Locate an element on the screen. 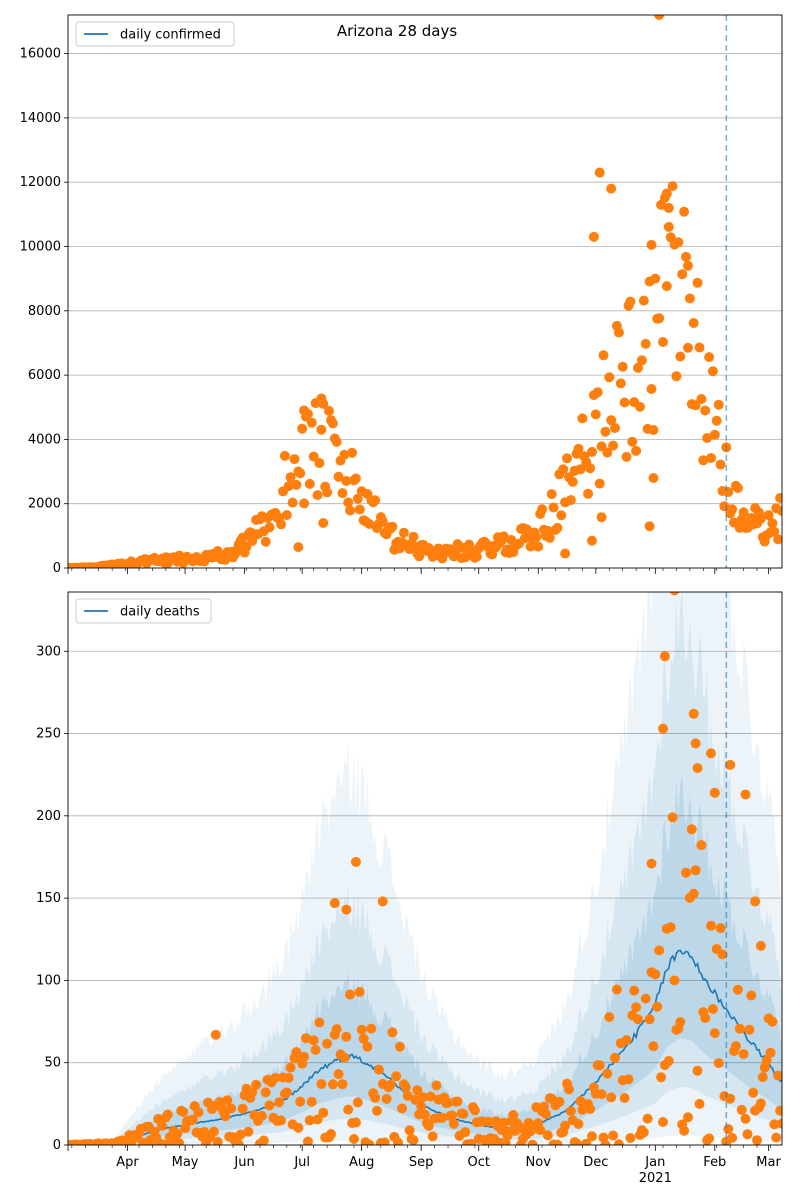  y-tick-label: 200 is located at coordinates (48, 816).